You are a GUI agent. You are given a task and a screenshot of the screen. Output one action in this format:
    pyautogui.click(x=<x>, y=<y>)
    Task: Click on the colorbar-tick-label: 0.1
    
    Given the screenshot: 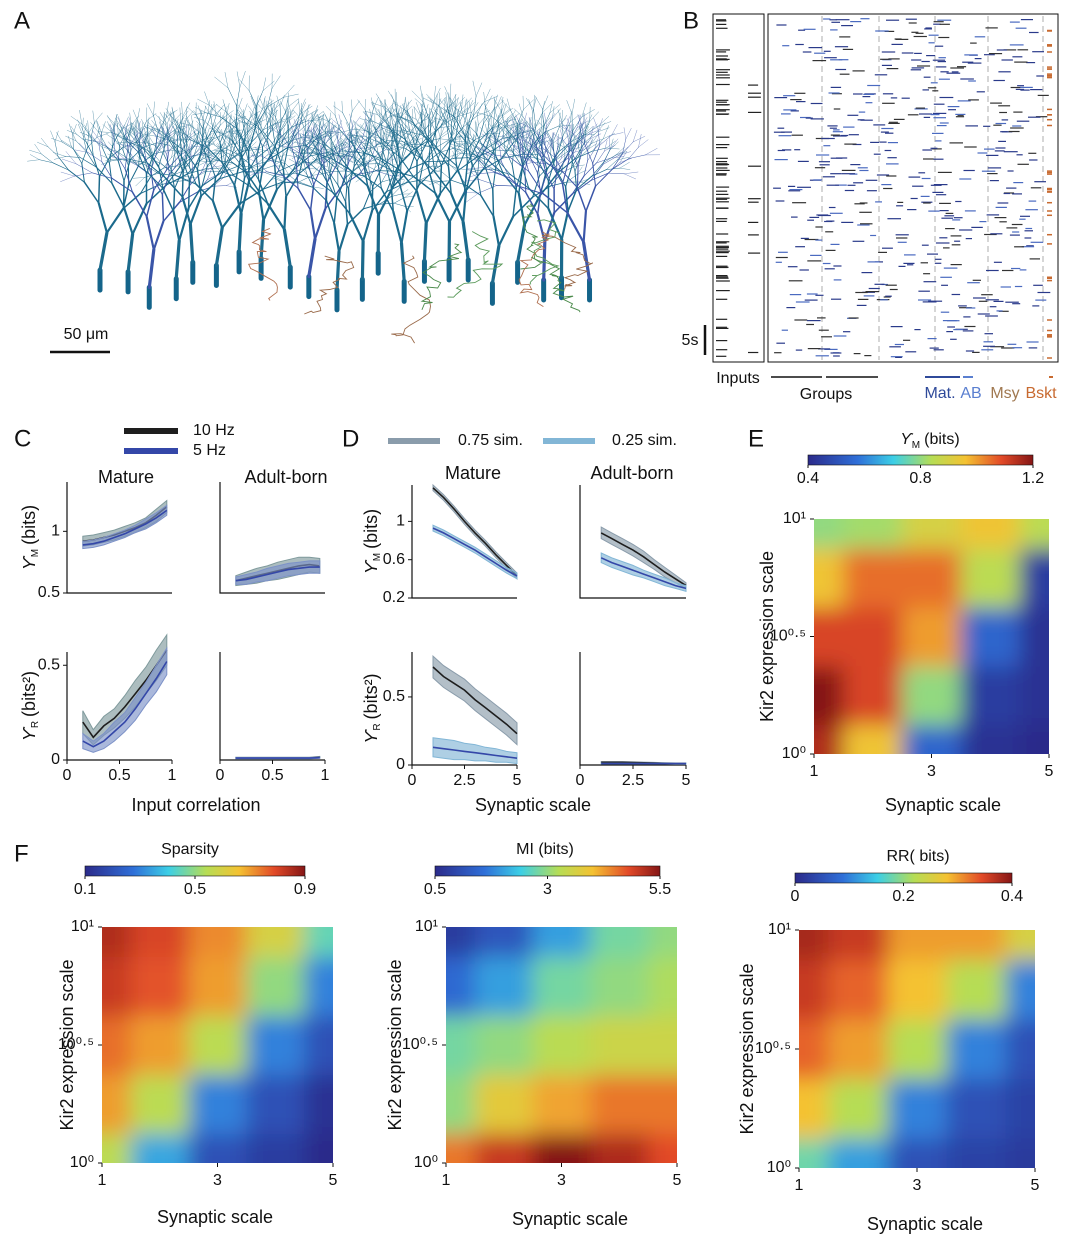 What is the action you would take?
    pyautogui.click(x=85, y=889)
    